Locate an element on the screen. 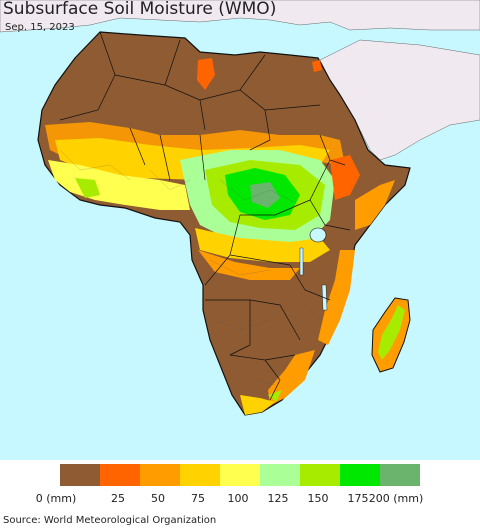 Image resolution: width=480 pixels, height=530 pixels. west-africa-green is located at coordinates (87, 188).